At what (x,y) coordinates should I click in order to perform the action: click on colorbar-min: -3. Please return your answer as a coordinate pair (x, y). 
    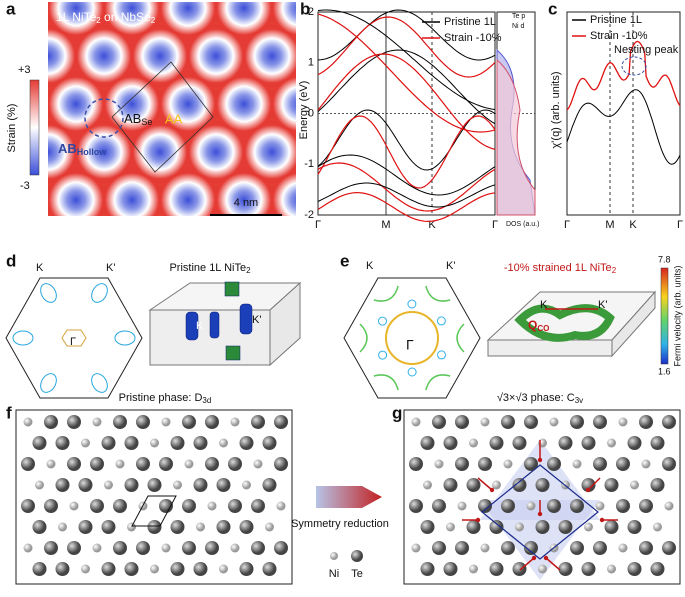
    Looking at the image, I should click on (25, 186).